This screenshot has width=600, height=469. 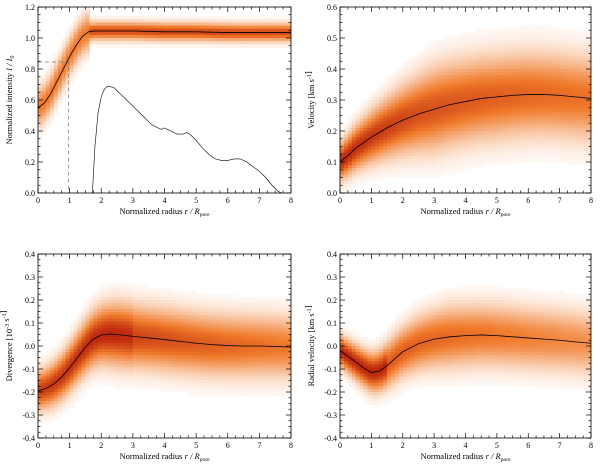 What do you see at coordinates (53, 127) in the screenshot?
I see `reference-guide` at bounding box center [53, 127].